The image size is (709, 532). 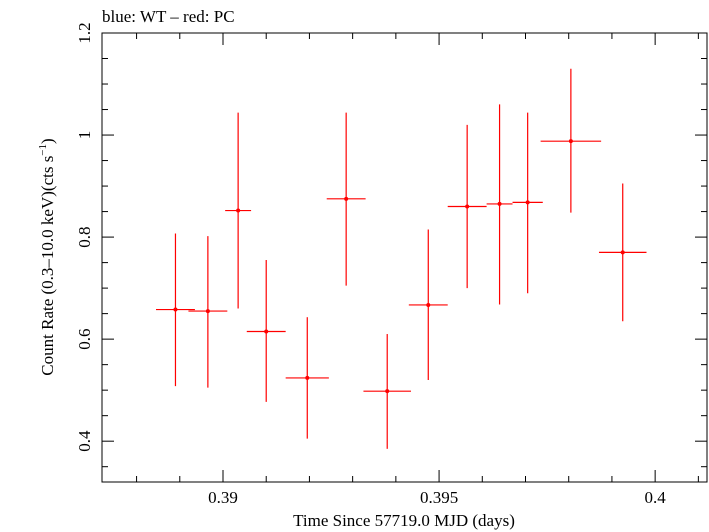 I want to click on x-axis-label: Time Since 57719.0 MJD (days), so click(x=404, y=520).